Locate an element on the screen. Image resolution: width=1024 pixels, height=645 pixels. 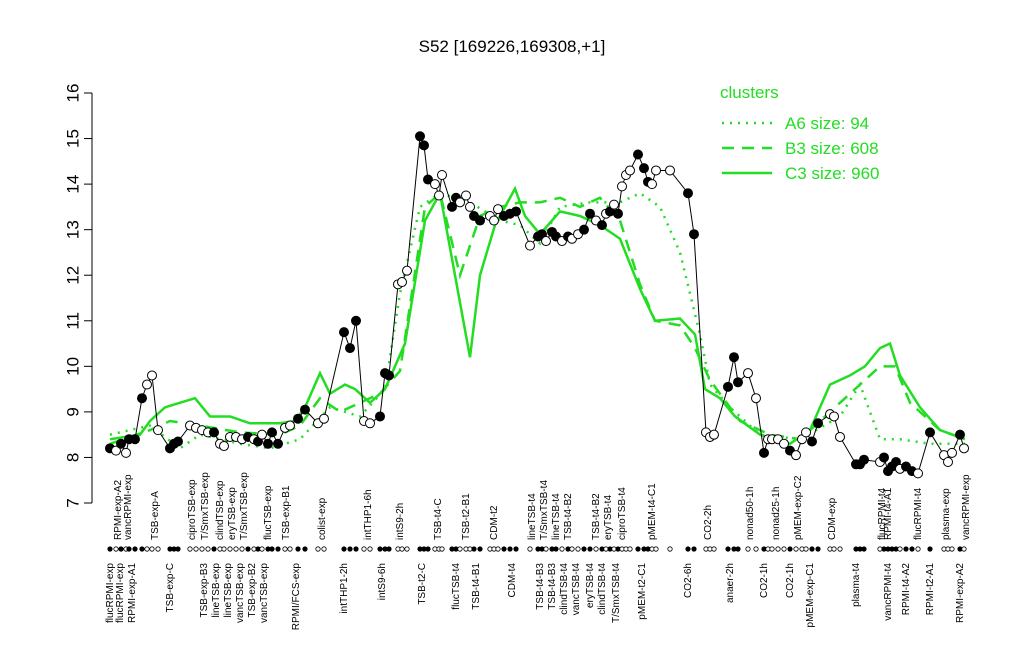
sample-label: TSB-t4-B3 is located at coordinates (552, 586).